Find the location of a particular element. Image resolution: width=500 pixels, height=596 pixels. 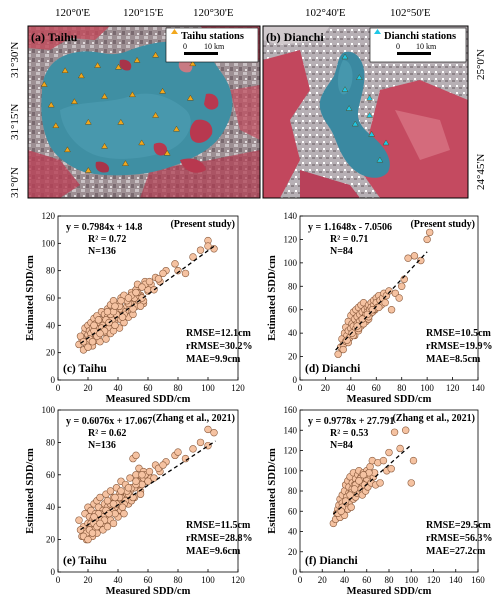

map-taihu-legend: Taihu stations is located at coordinates (212, 36).